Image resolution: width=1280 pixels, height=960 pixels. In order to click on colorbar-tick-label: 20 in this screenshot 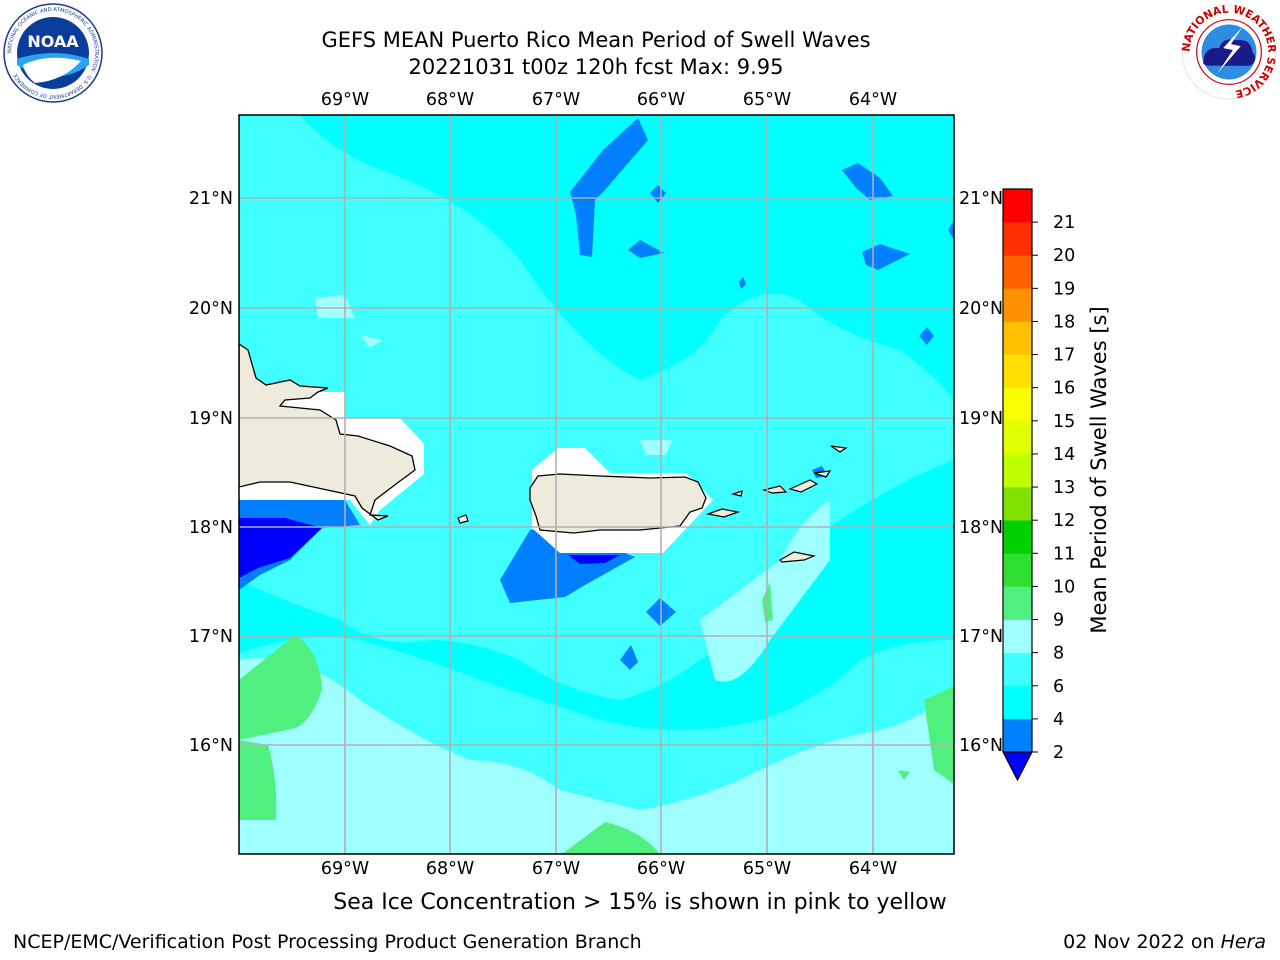, I will do `click(1064, 256)`.